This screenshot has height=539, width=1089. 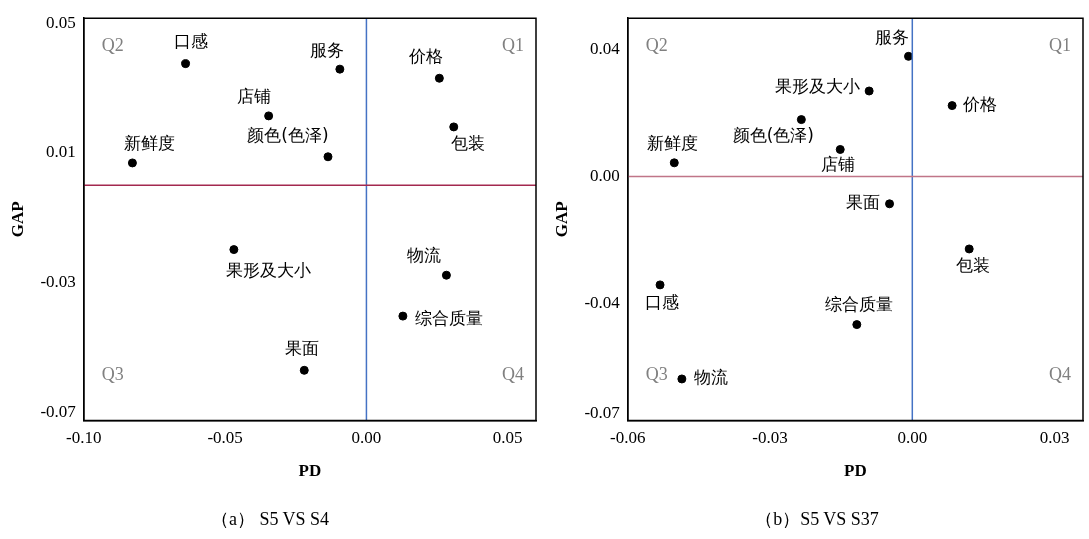 I want to click on y-tick-label: -0.04, so click(x=602, y=303).